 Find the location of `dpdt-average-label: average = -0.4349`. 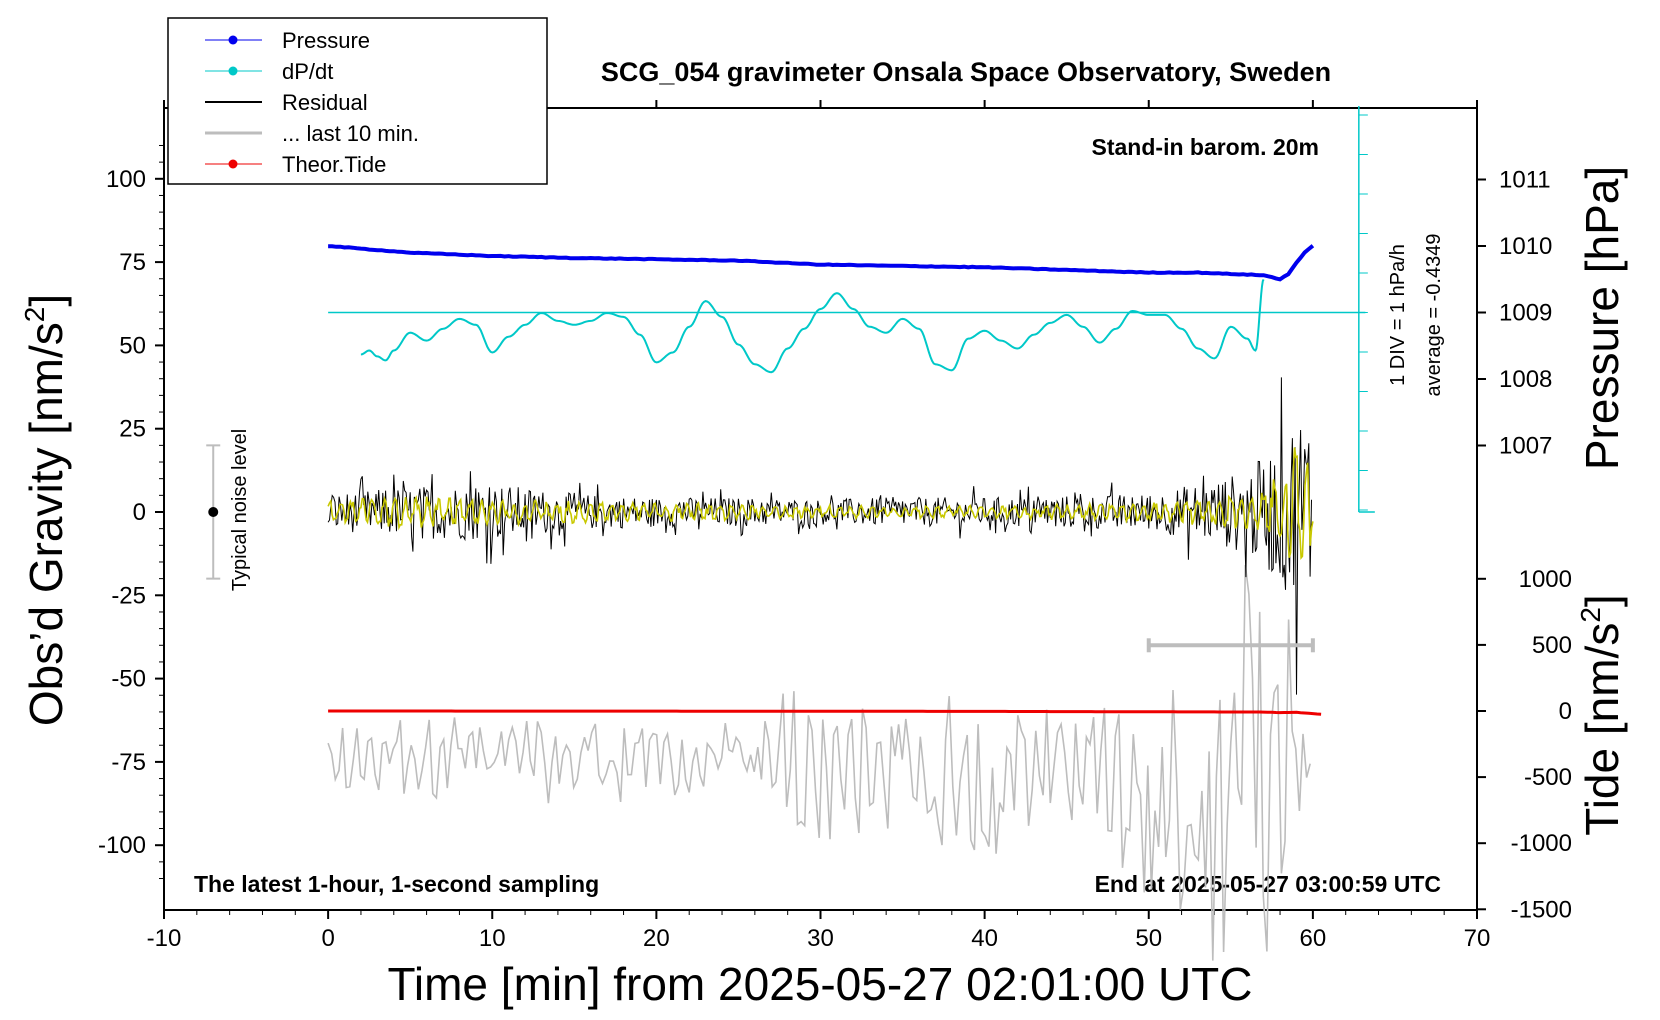

dpdt-average-label: average = -0.4349 is located at coordinates (1434, 315).